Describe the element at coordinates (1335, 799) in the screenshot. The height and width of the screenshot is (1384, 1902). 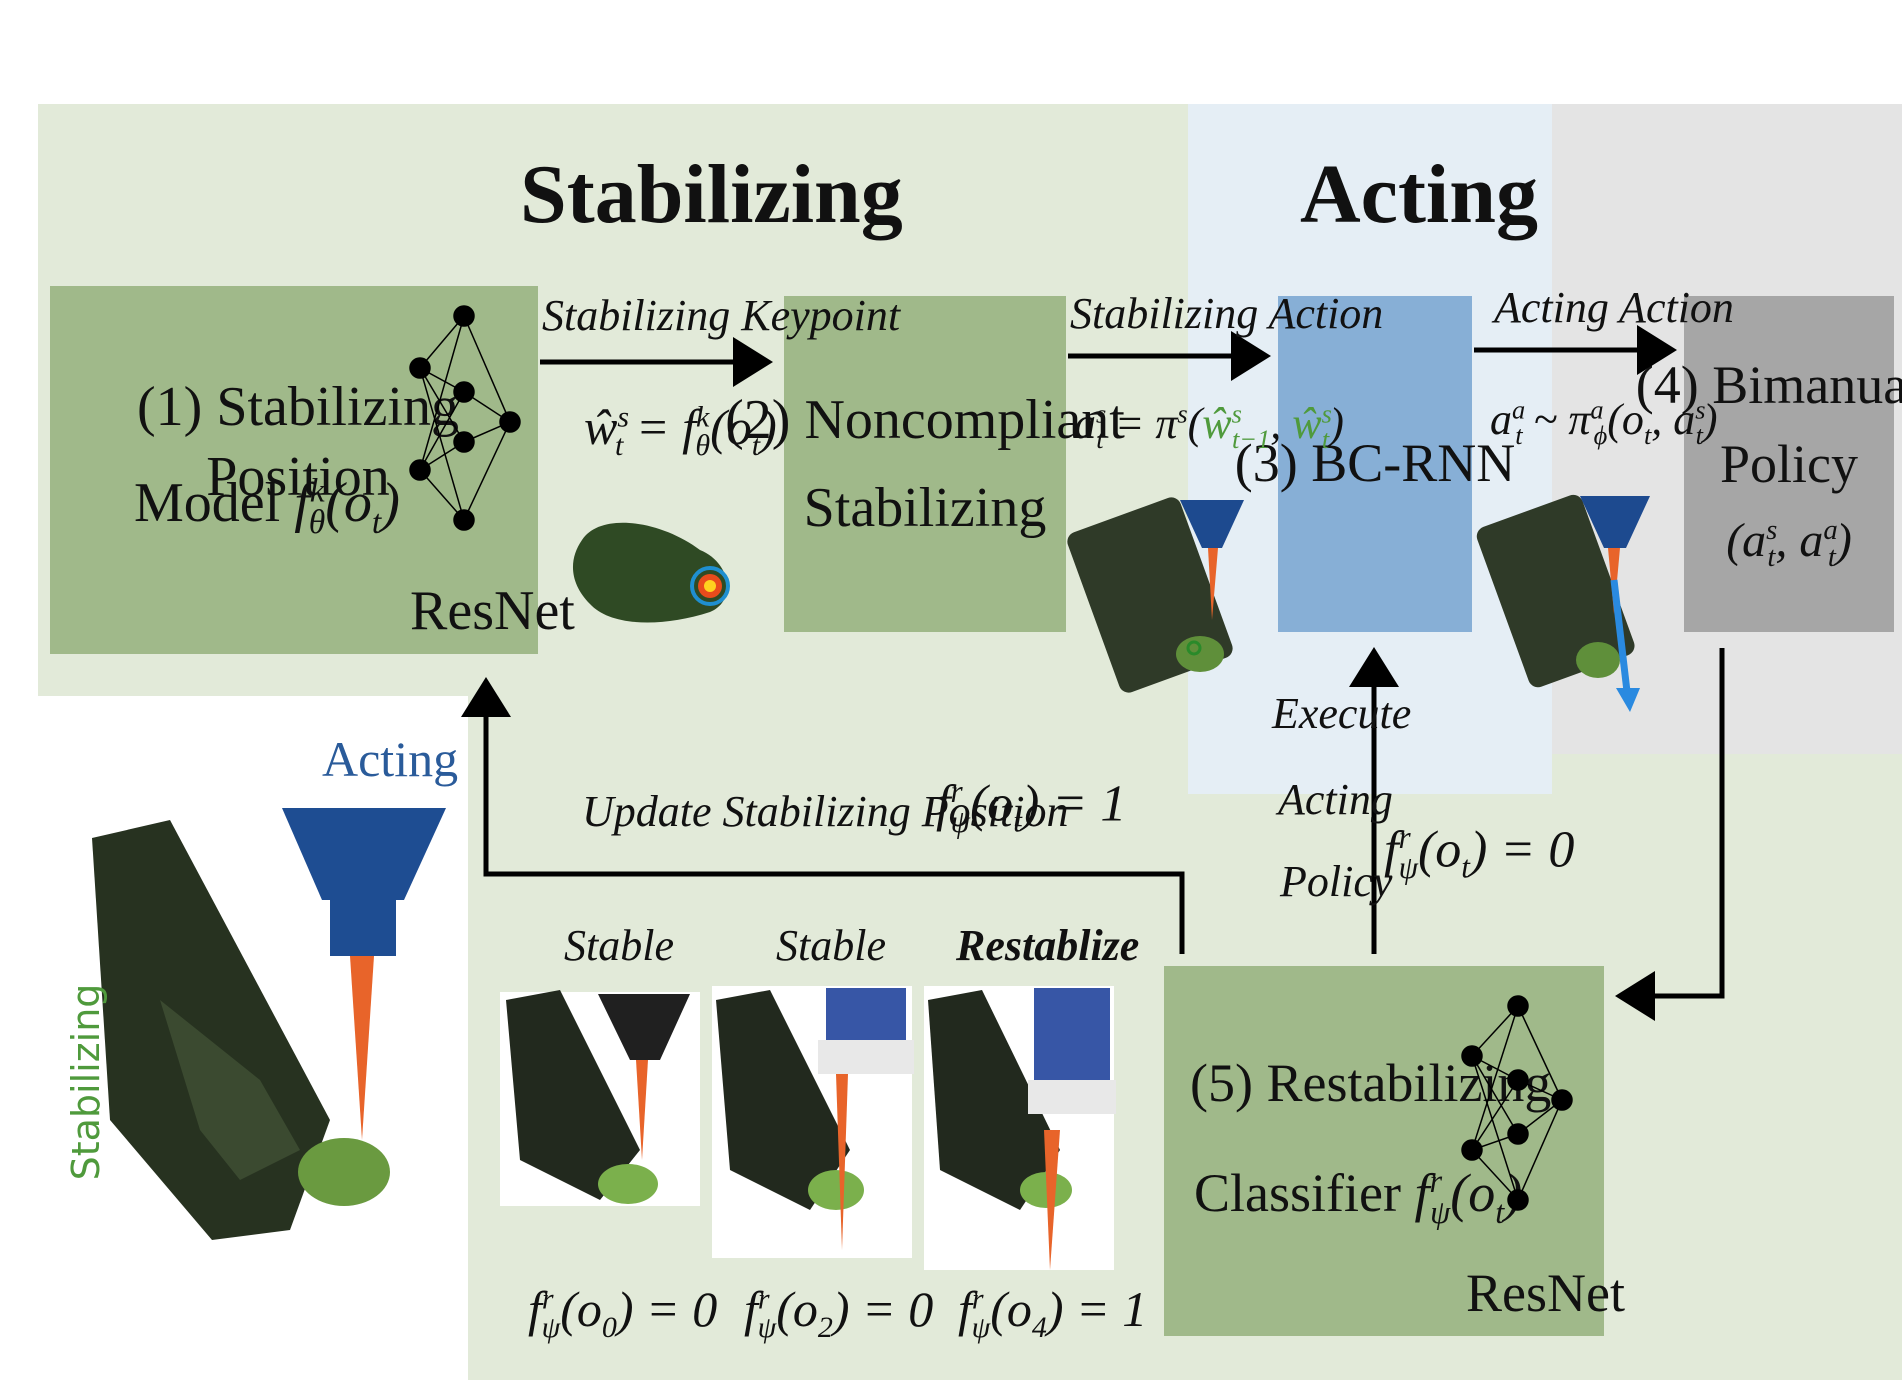
I see `execute-label-2: Acting` at that location.